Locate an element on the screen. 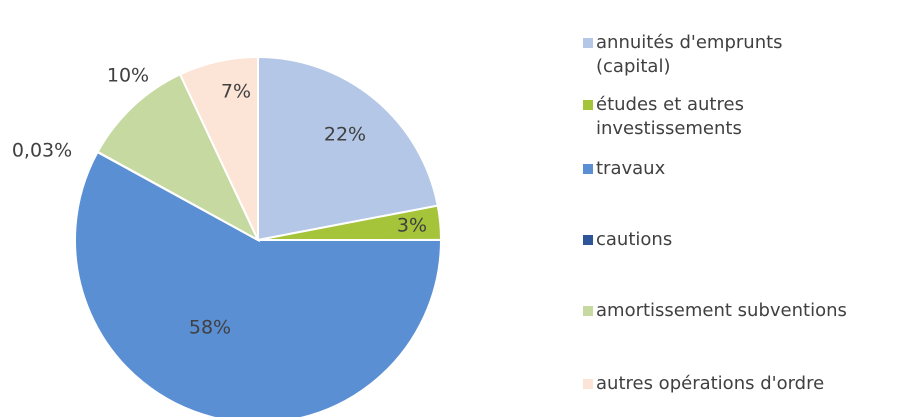  legend-item: amortissement subventions is located at coordinates (715, 311).